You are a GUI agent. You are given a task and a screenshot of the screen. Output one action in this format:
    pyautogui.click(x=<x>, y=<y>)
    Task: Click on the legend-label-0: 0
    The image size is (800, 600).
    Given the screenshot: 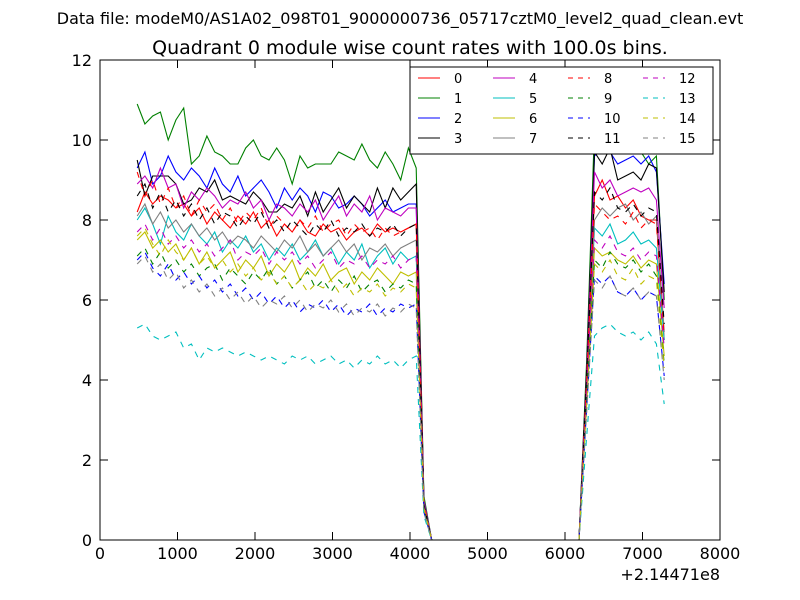 What is the action you would take?
    pyautogui.click(x=458, y=79)
    